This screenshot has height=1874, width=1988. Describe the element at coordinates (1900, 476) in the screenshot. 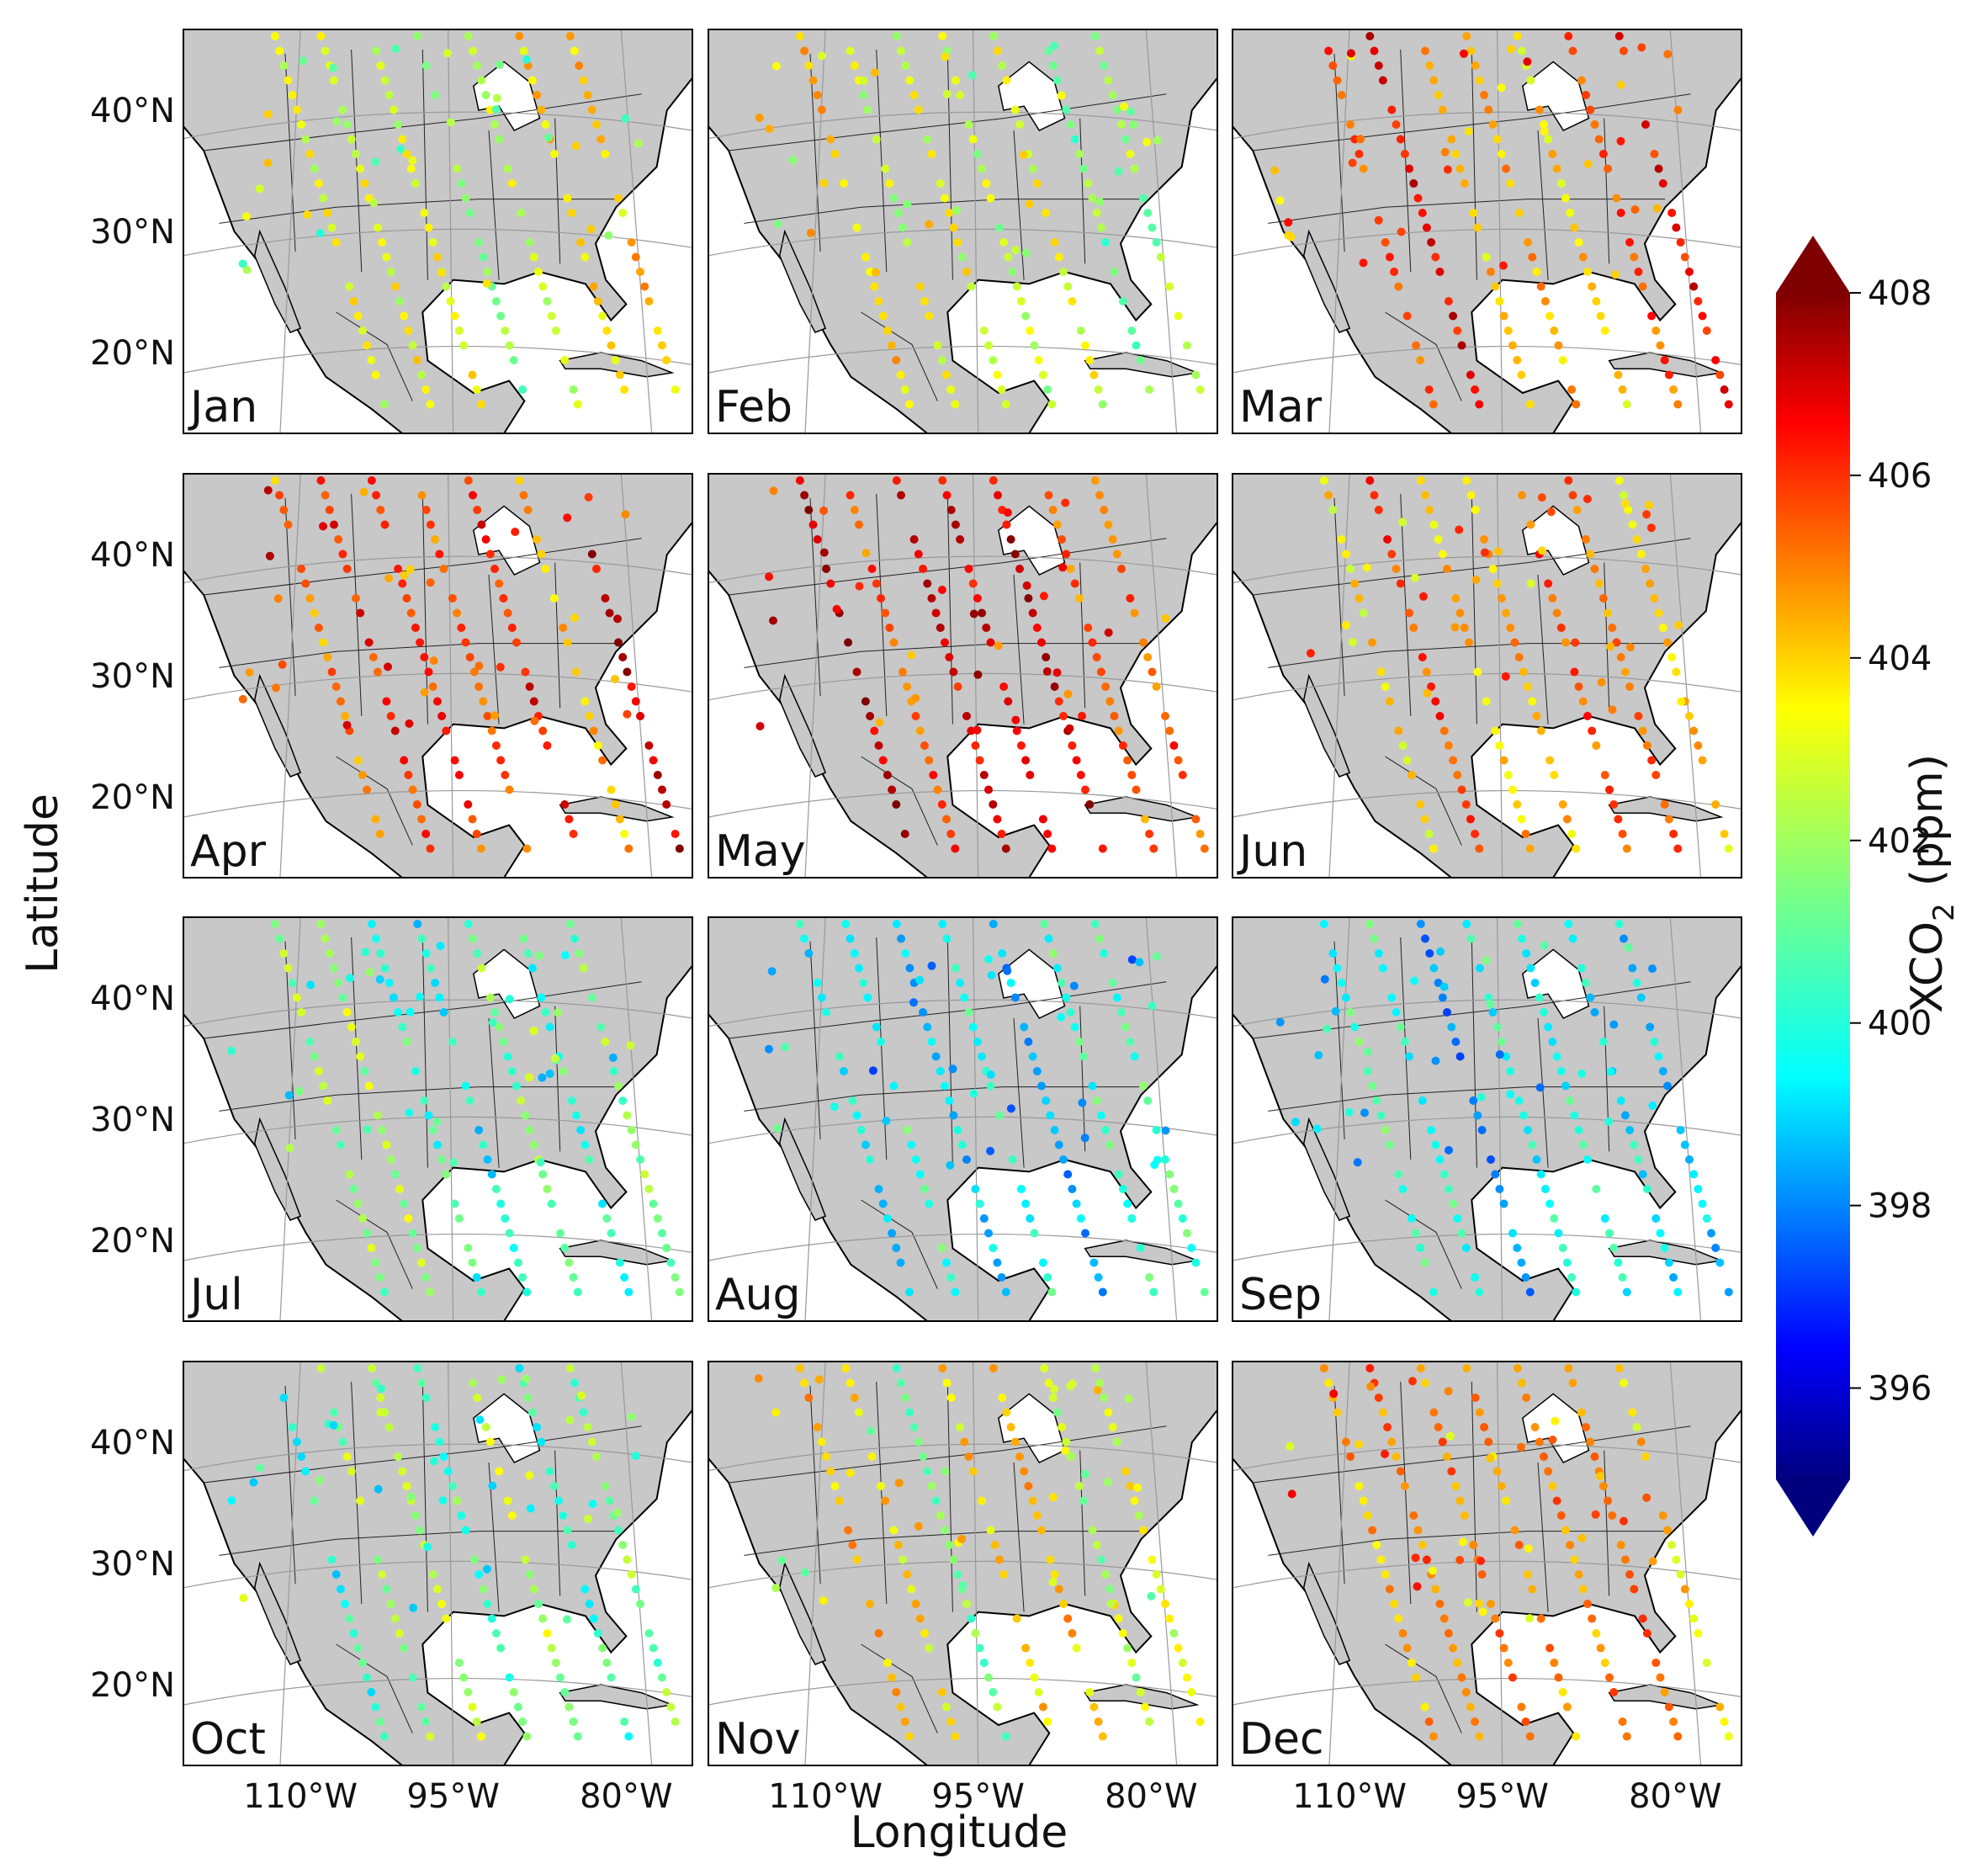

I see `colorbar-tick-label: 406` at that location.